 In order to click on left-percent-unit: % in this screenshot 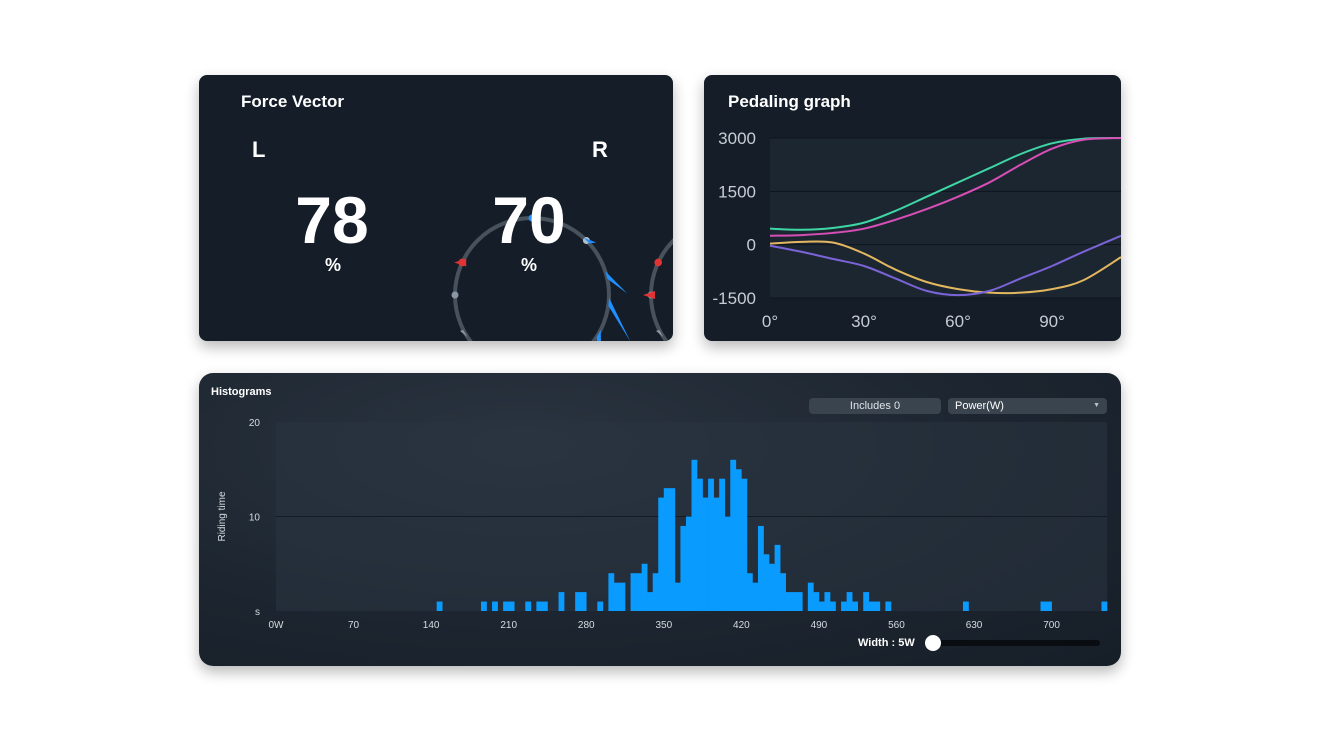, I will do `click(332, 265)`.